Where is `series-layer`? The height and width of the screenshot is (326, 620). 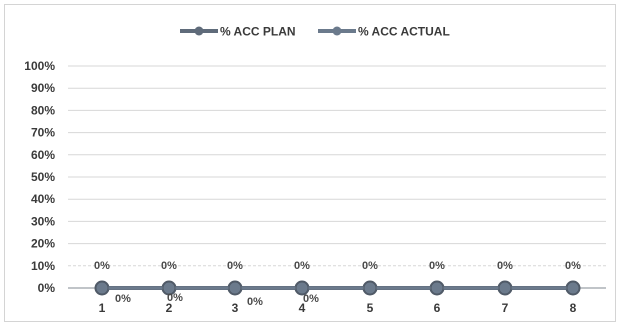
series-layer is located at coordinates (337, 288).